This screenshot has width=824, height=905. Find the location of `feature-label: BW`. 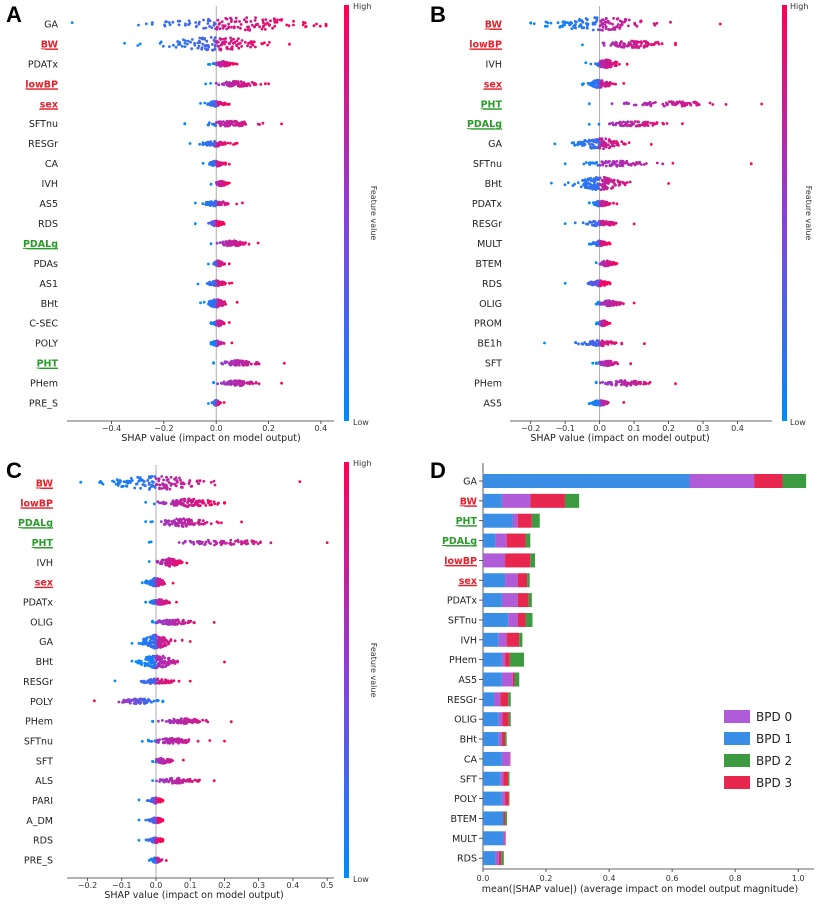

feature-label: BW is located at coordinates (50, 44).